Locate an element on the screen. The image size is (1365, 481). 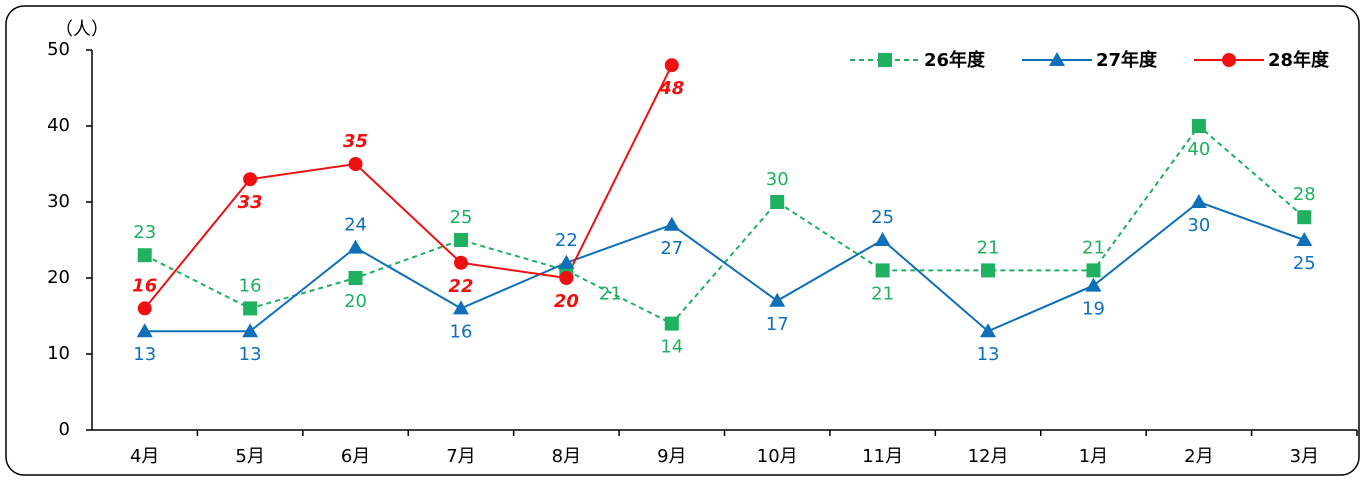
x-tick-label: 7月 is located at coordinates (460, 456).